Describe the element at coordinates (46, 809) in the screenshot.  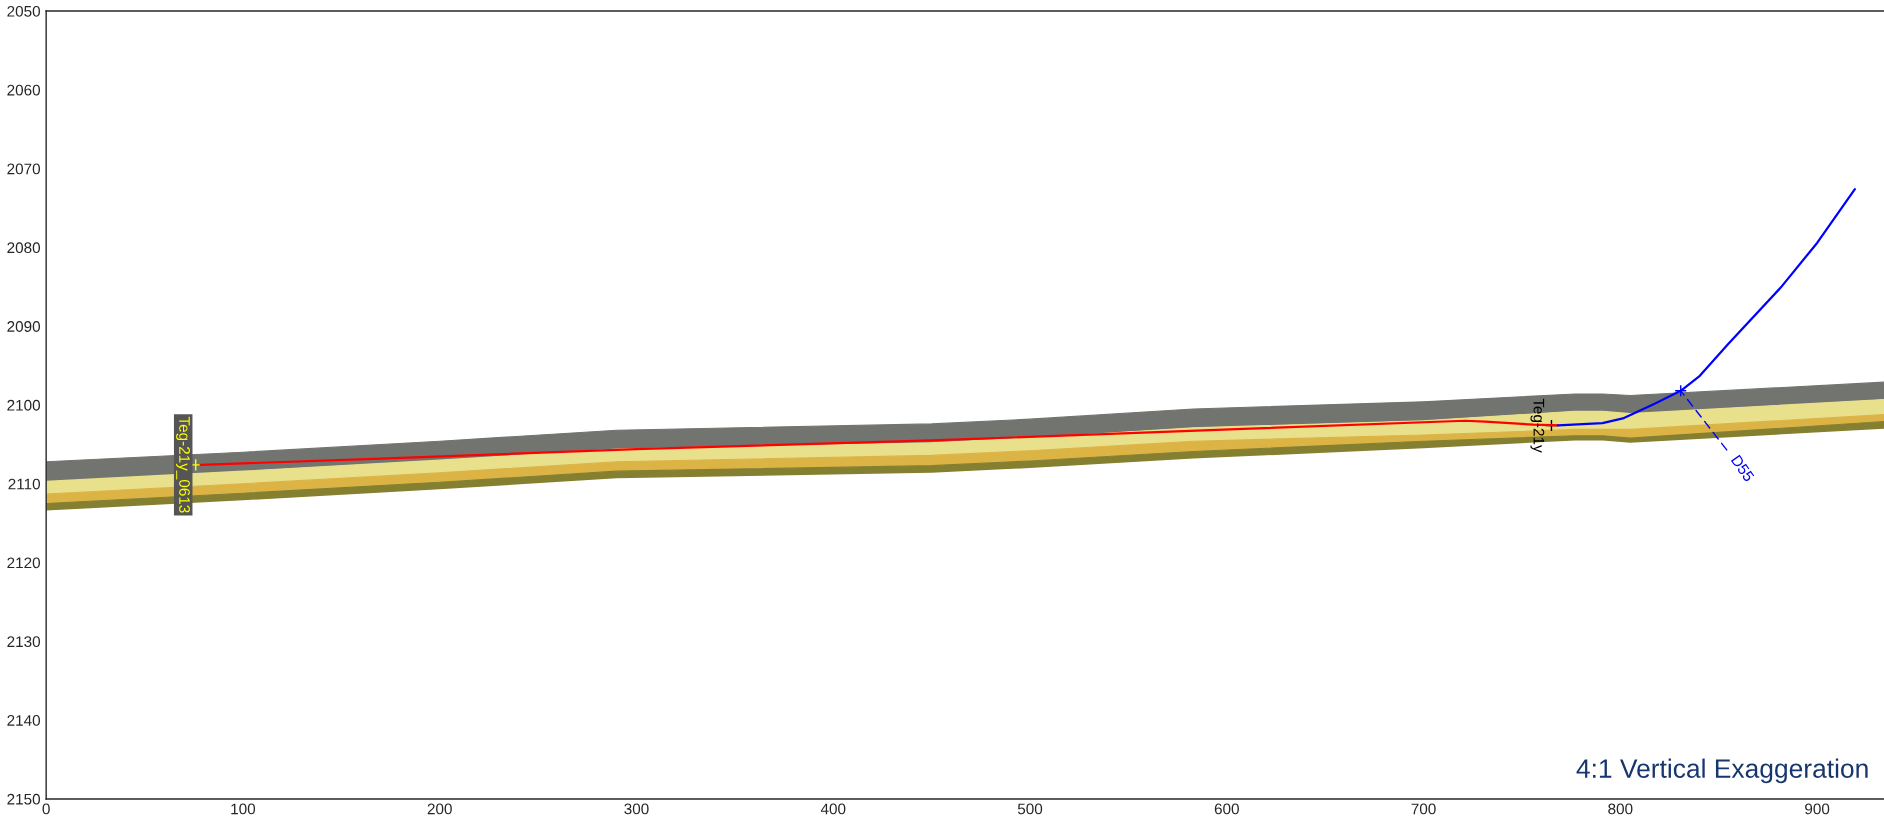
I see `x-tick-label: 0` at that location.